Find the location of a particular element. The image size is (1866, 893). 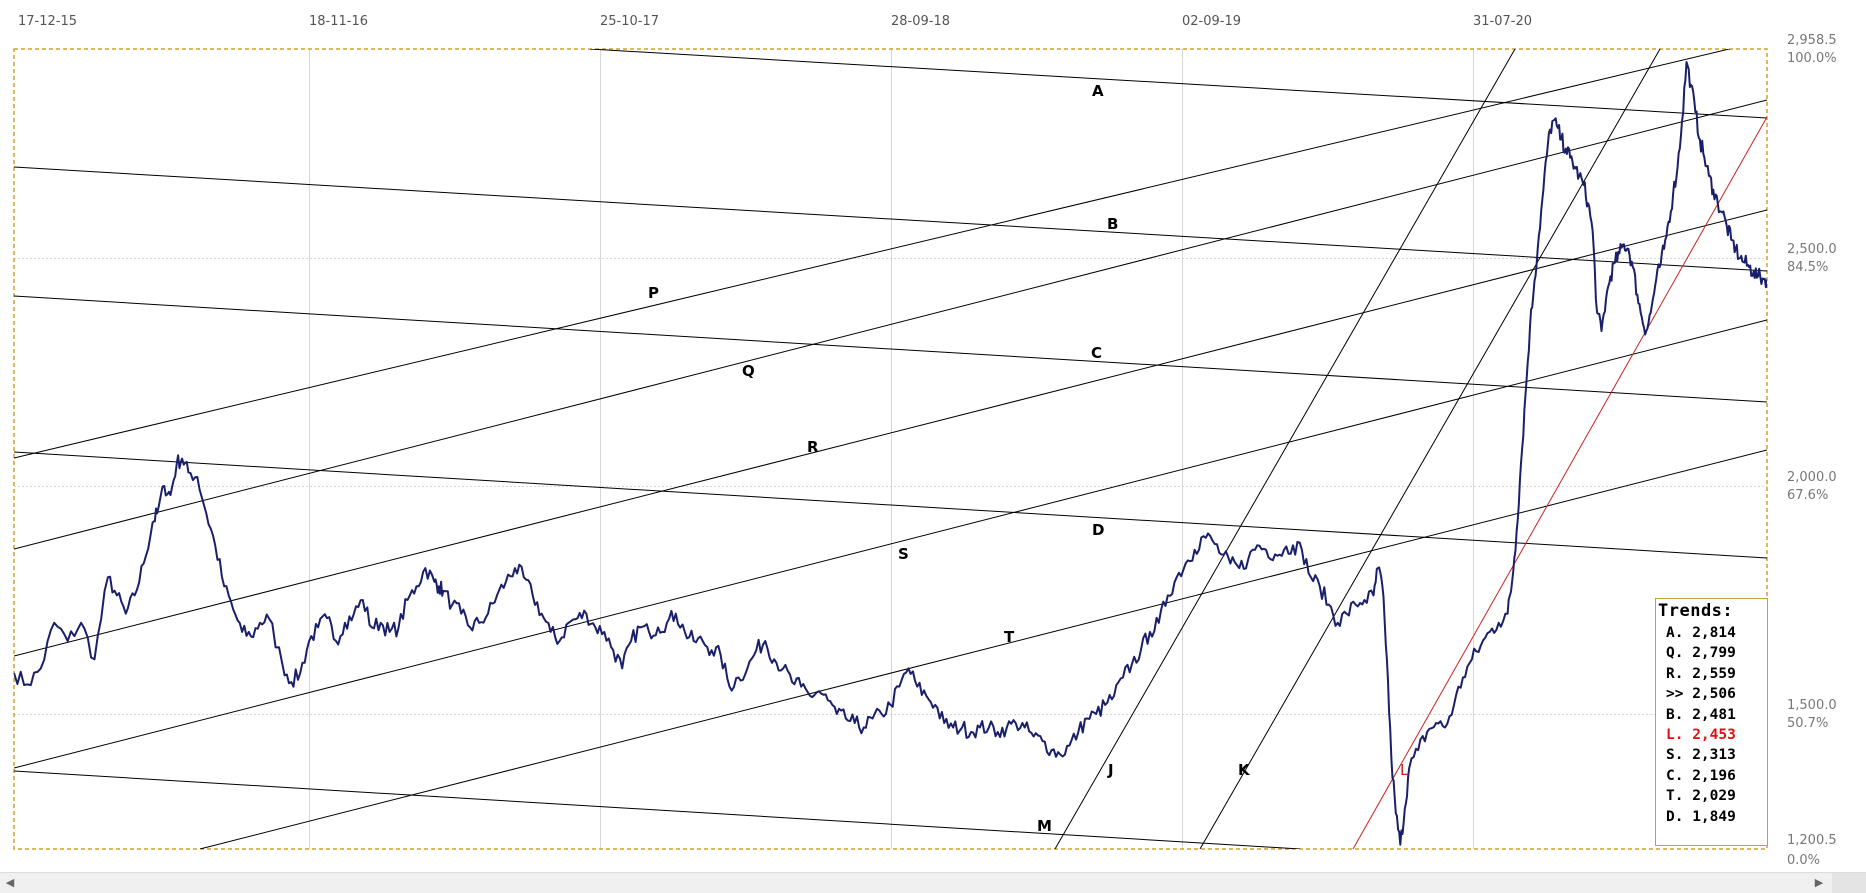

y-tick-percent: 100.0% is located at coordinates (1812, 58).